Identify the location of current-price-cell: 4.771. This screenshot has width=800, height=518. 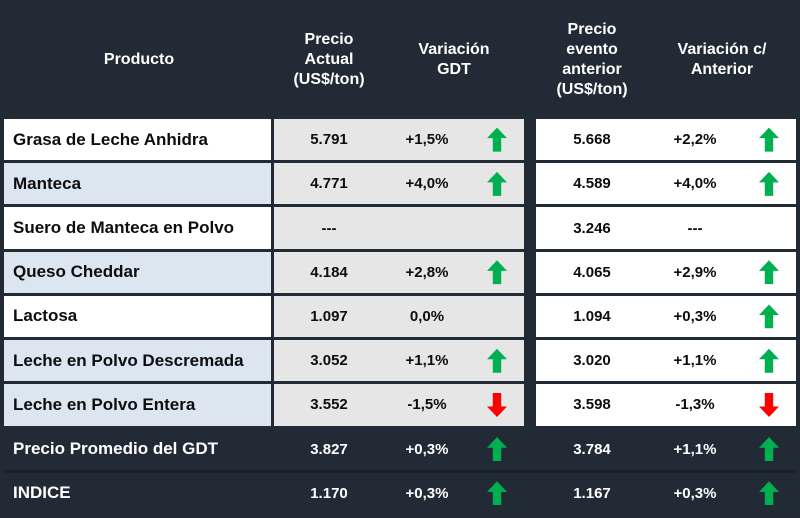
(329, 184).